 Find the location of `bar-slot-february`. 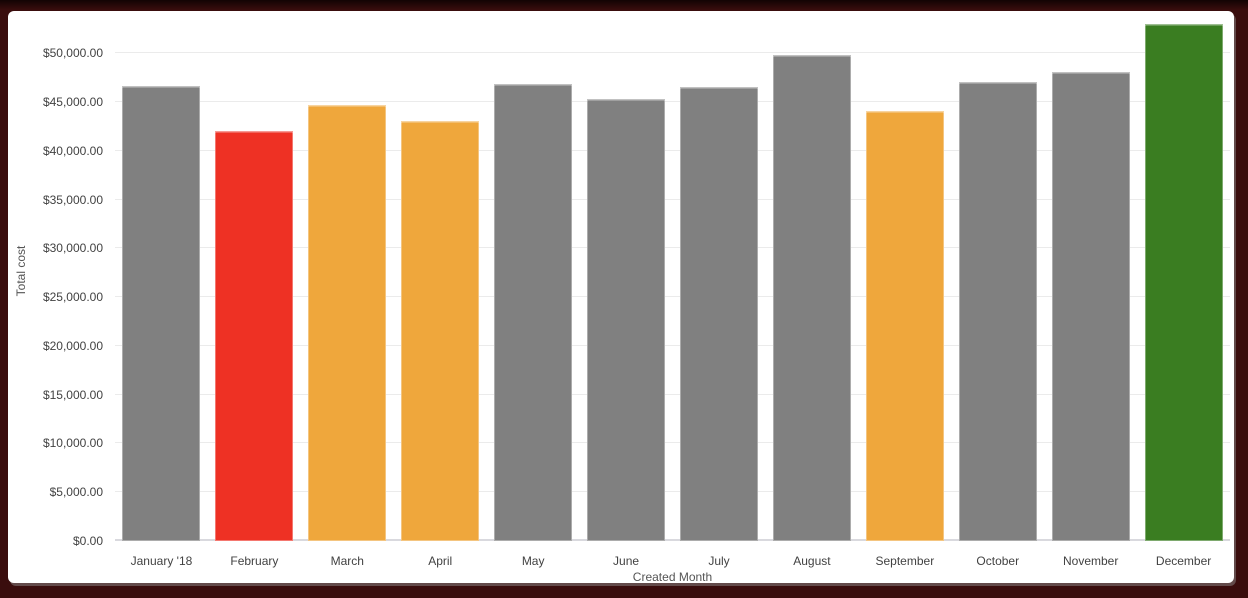

bar-slot-february is located at coordinates (254, 282).